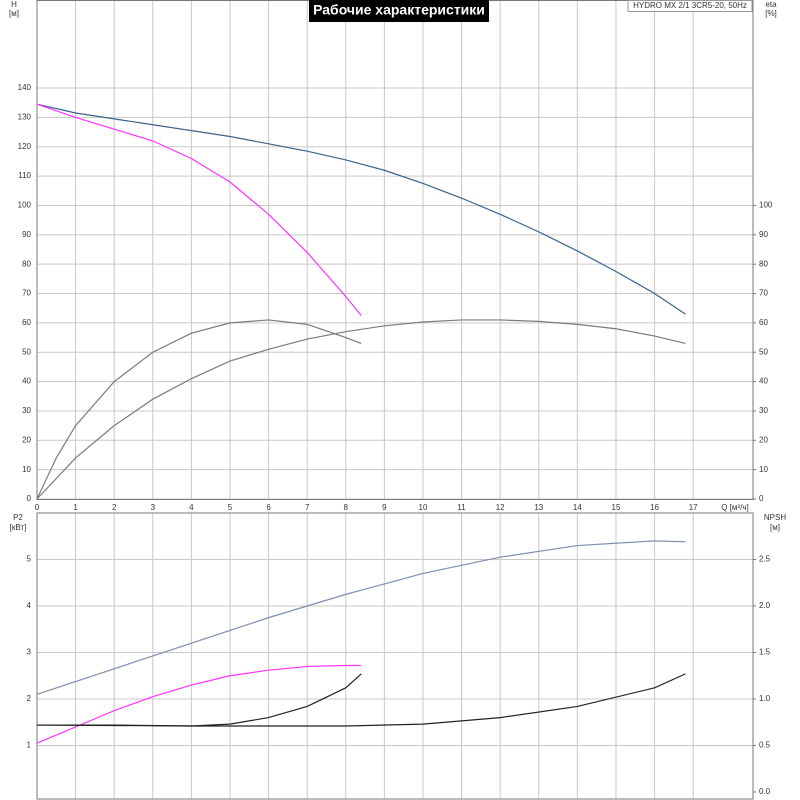 Image resolution: width=800 pixels, height=800 pixels. I want to click on y2-tick-label: 40, so click(763, 381).